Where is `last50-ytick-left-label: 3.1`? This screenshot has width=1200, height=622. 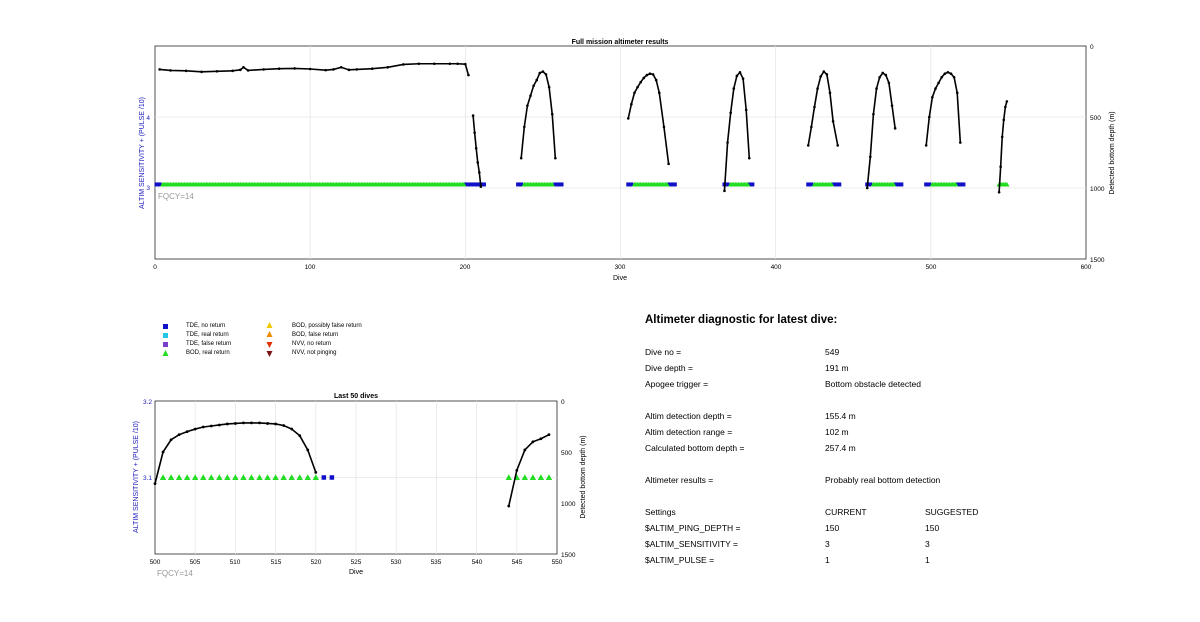
last50-ytick-left-label: 3.1 is located at coordinates (147, 478).